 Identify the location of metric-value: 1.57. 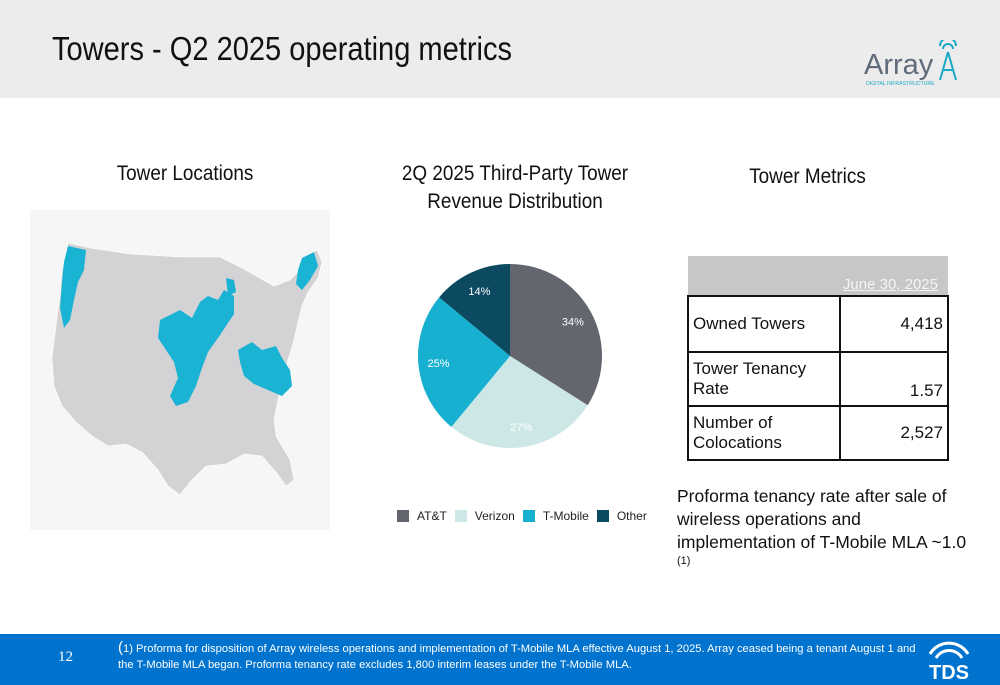
(894, 379).